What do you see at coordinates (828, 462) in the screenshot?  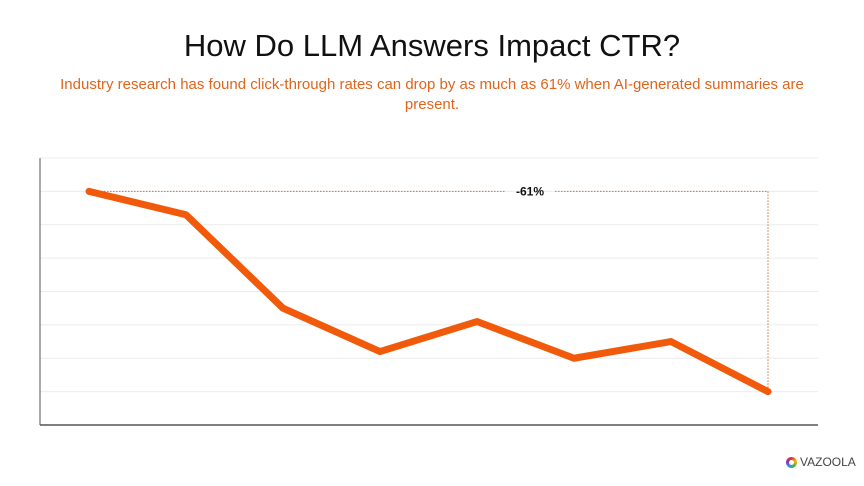 I see `logo-text: VAZOOLA` at bounding box center [828, 462].